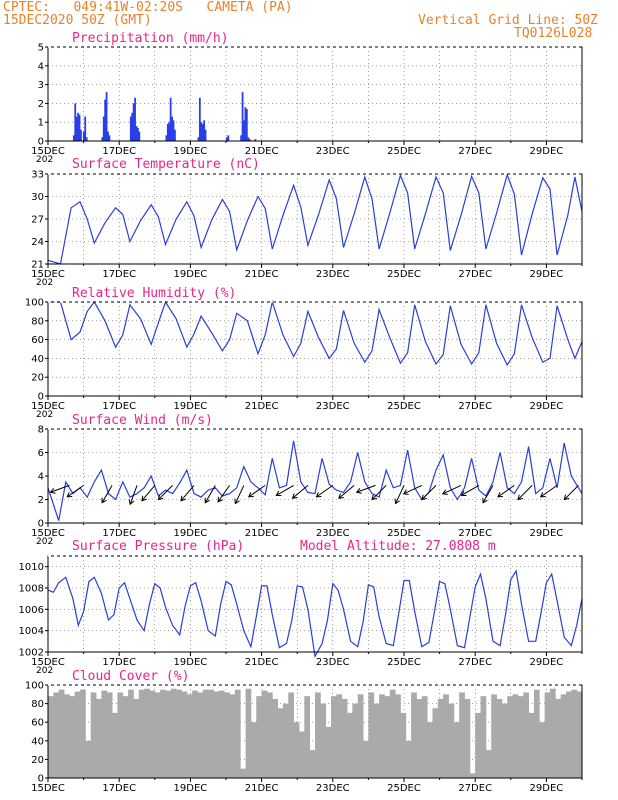 Image resolution: width=618 pixels, height=800 pixels. What do you see at coordinates (48, 788) in the screenshot?
I see `cloud-xtick-label: 15DEC` at bounding box center [48, 788].